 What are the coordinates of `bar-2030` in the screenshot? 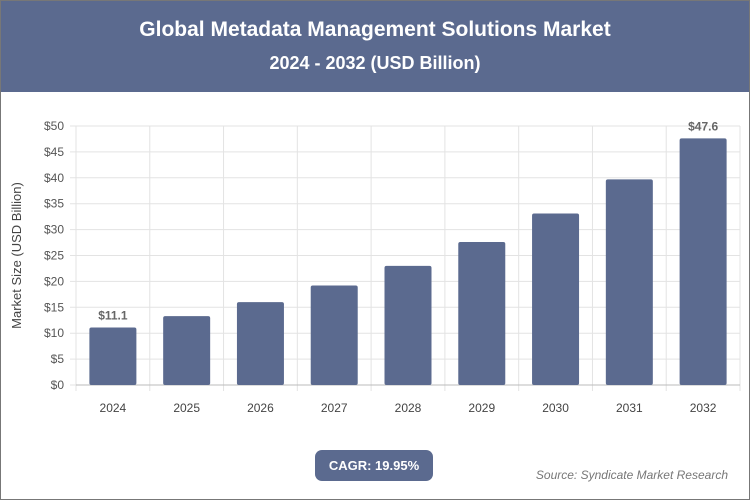 It's located at (556, 299).